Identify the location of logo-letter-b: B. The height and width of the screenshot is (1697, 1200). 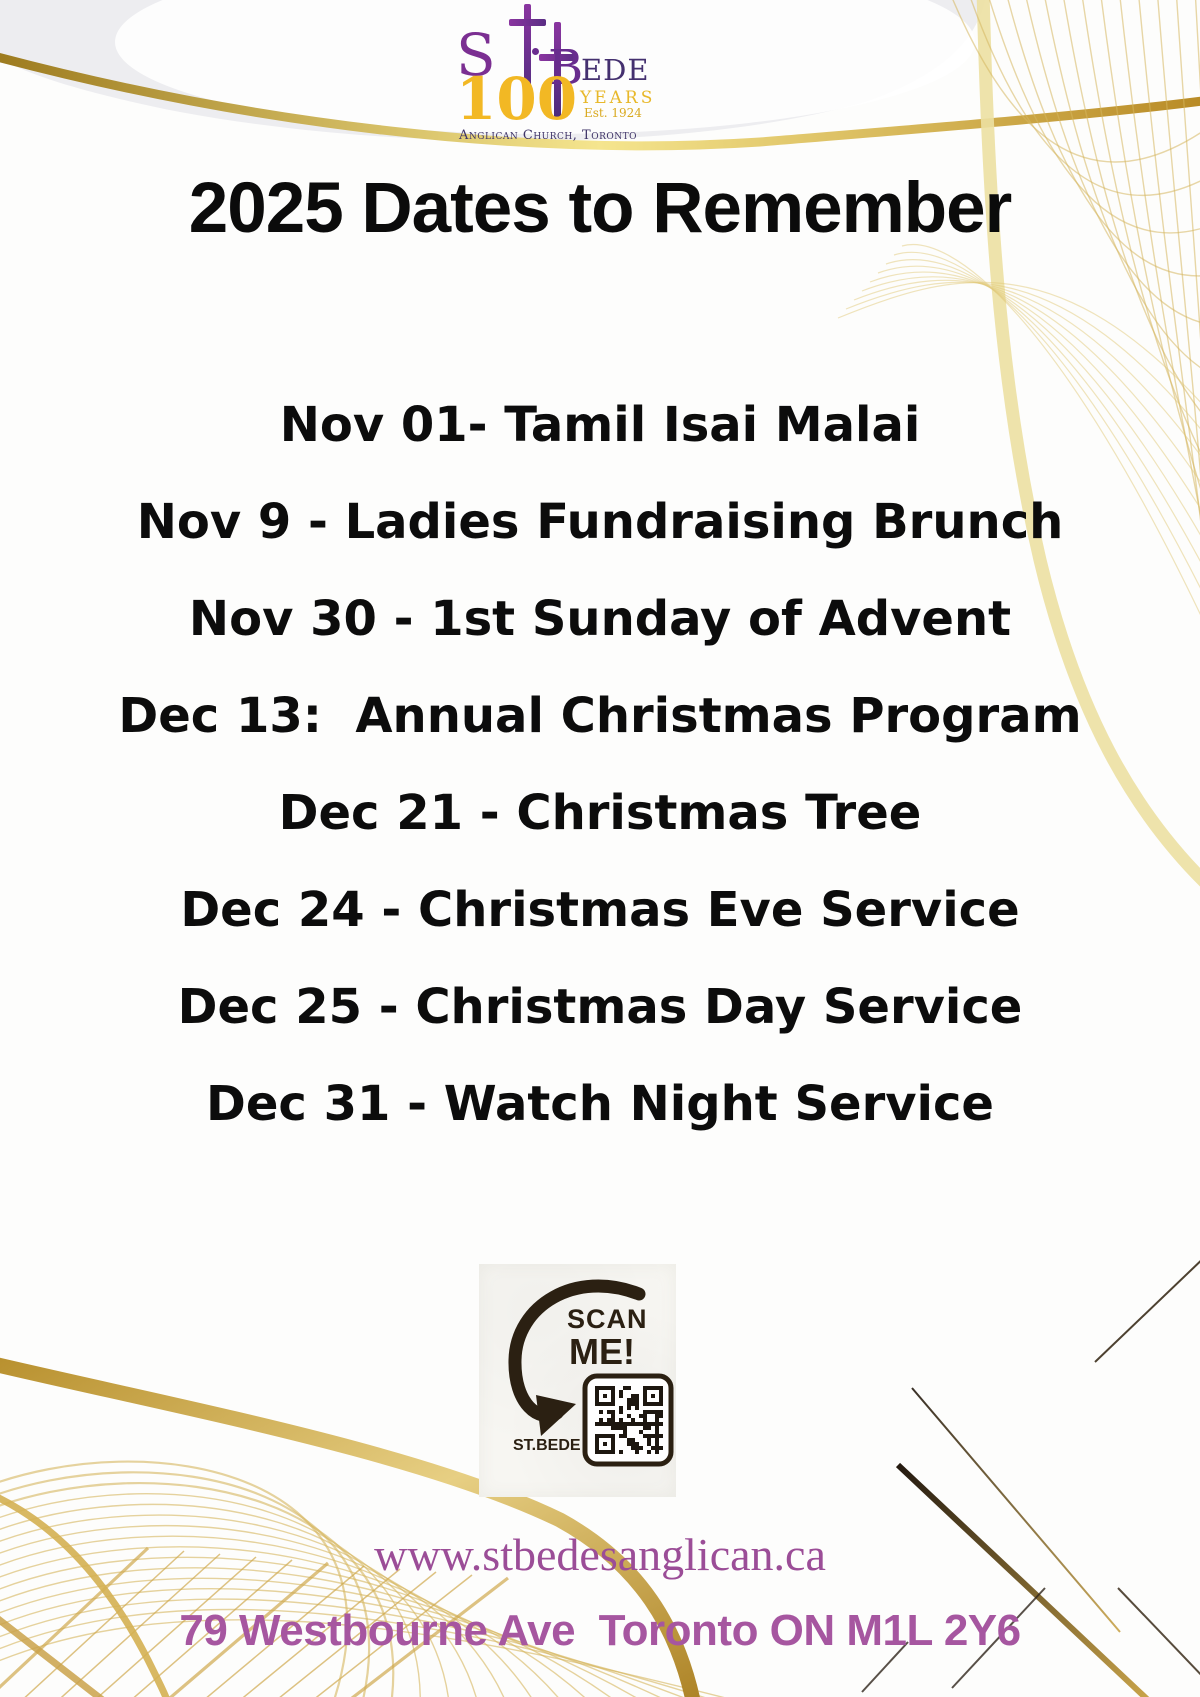
(566, 68).